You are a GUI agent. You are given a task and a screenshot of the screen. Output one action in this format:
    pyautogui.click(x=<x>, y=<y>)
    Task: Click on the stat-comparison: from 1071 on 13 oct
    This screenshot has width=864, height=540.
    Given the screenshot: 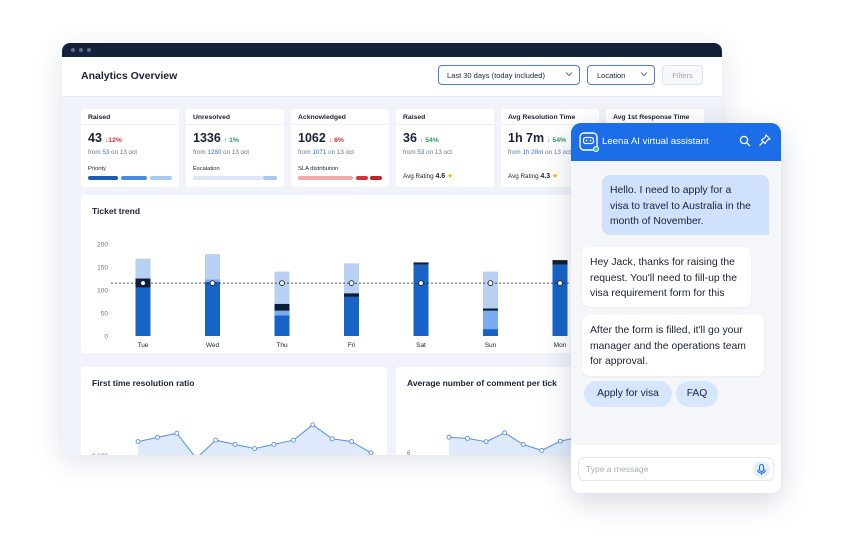 What is the action you would take?
    pyautogui.click(x=326, y=152)
    